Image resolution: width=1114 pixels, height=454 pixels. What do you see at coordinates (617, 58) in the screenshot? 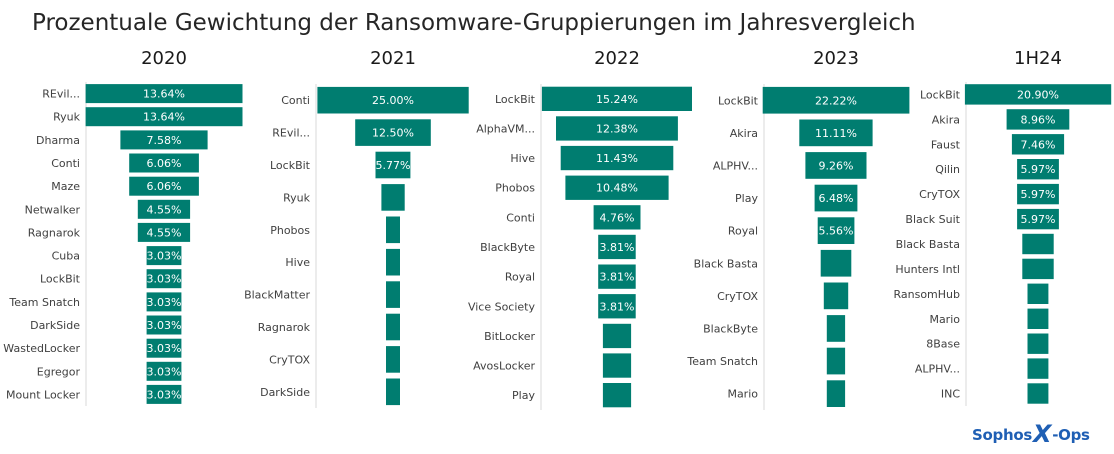
I see `panel-year-2022: 2022` at bounding box center [617, 58].